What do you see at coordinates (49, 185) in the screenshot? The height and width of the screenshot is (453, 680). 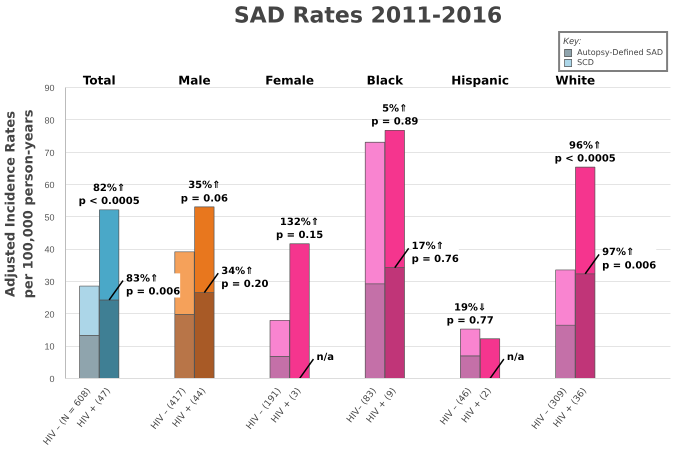 I see `y-tick-label: 60` at bounding box center [49, 185].